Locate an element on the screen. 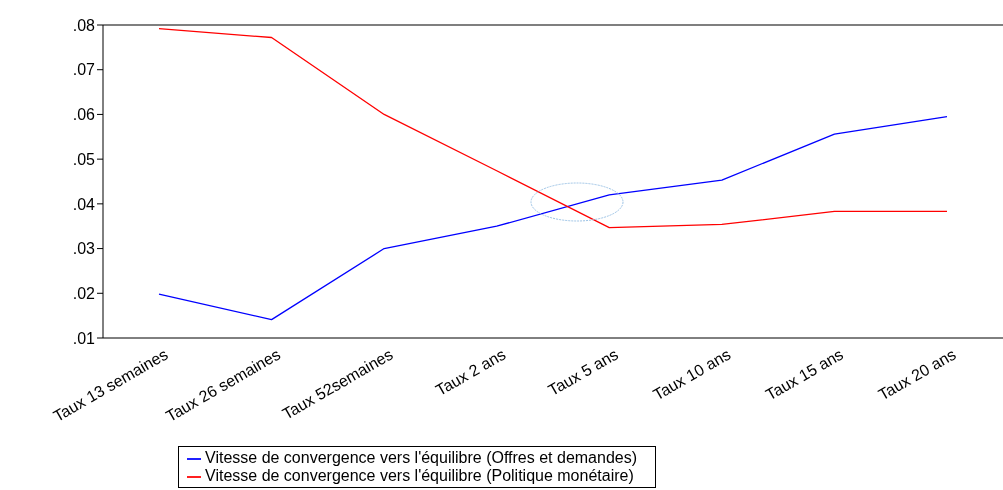  y-tick-label: .08 is located at coordinates (84, 25).